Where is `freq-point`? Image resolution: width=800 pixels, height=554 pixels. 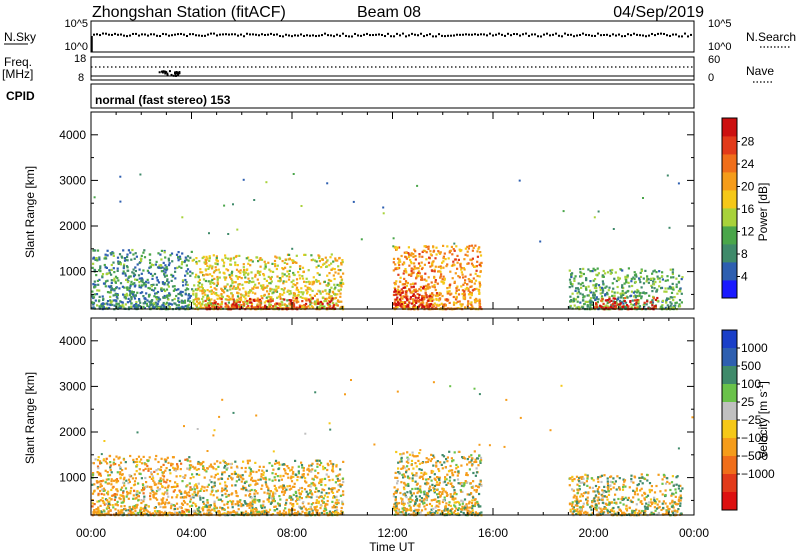 freq-point is located at coordinates (165, 73).